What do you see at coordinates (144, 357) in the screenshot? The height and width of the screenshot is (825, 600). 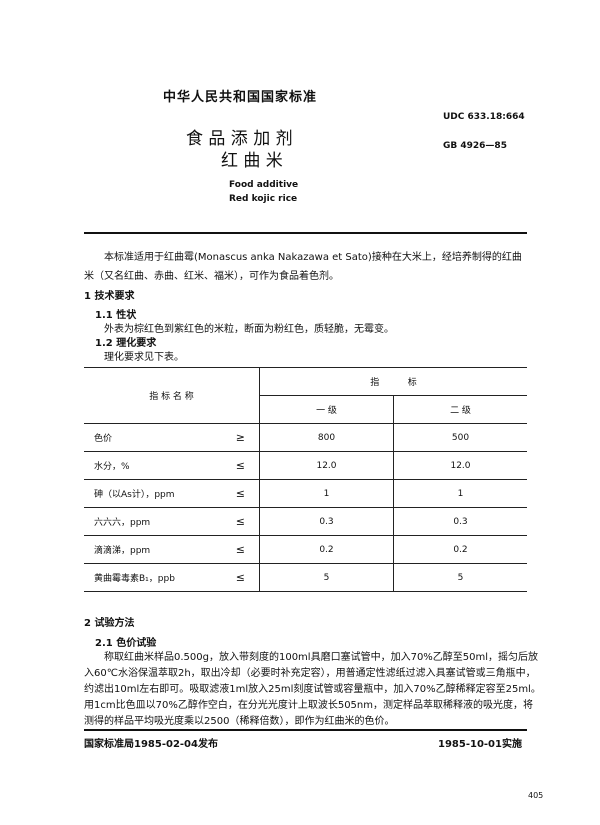 I see `section1-2-text: 理化要求见下表。` at bounding box center [144, 357].